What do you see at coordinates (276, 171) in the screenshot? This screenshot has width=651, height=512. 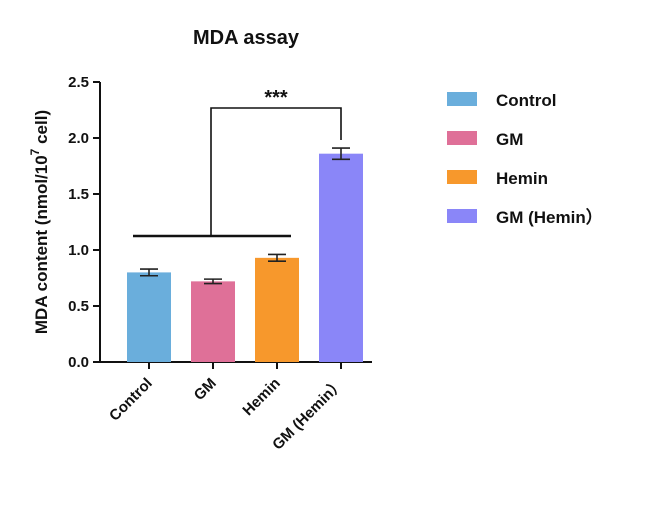 I see `bracket-line` at bounding box center [276, 171].